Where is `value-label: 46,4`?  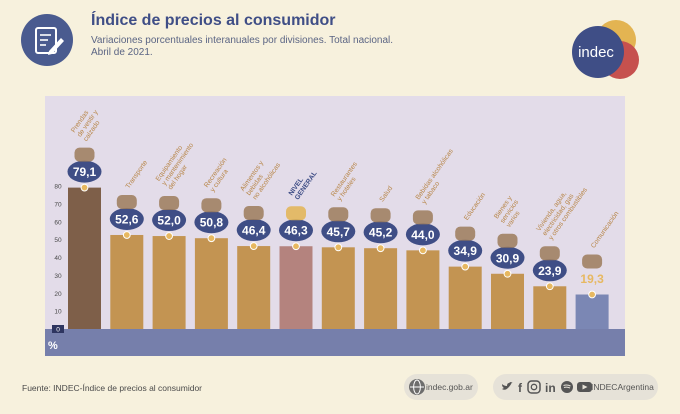 value-label: 46,4 is located at coordinates (254, 231).